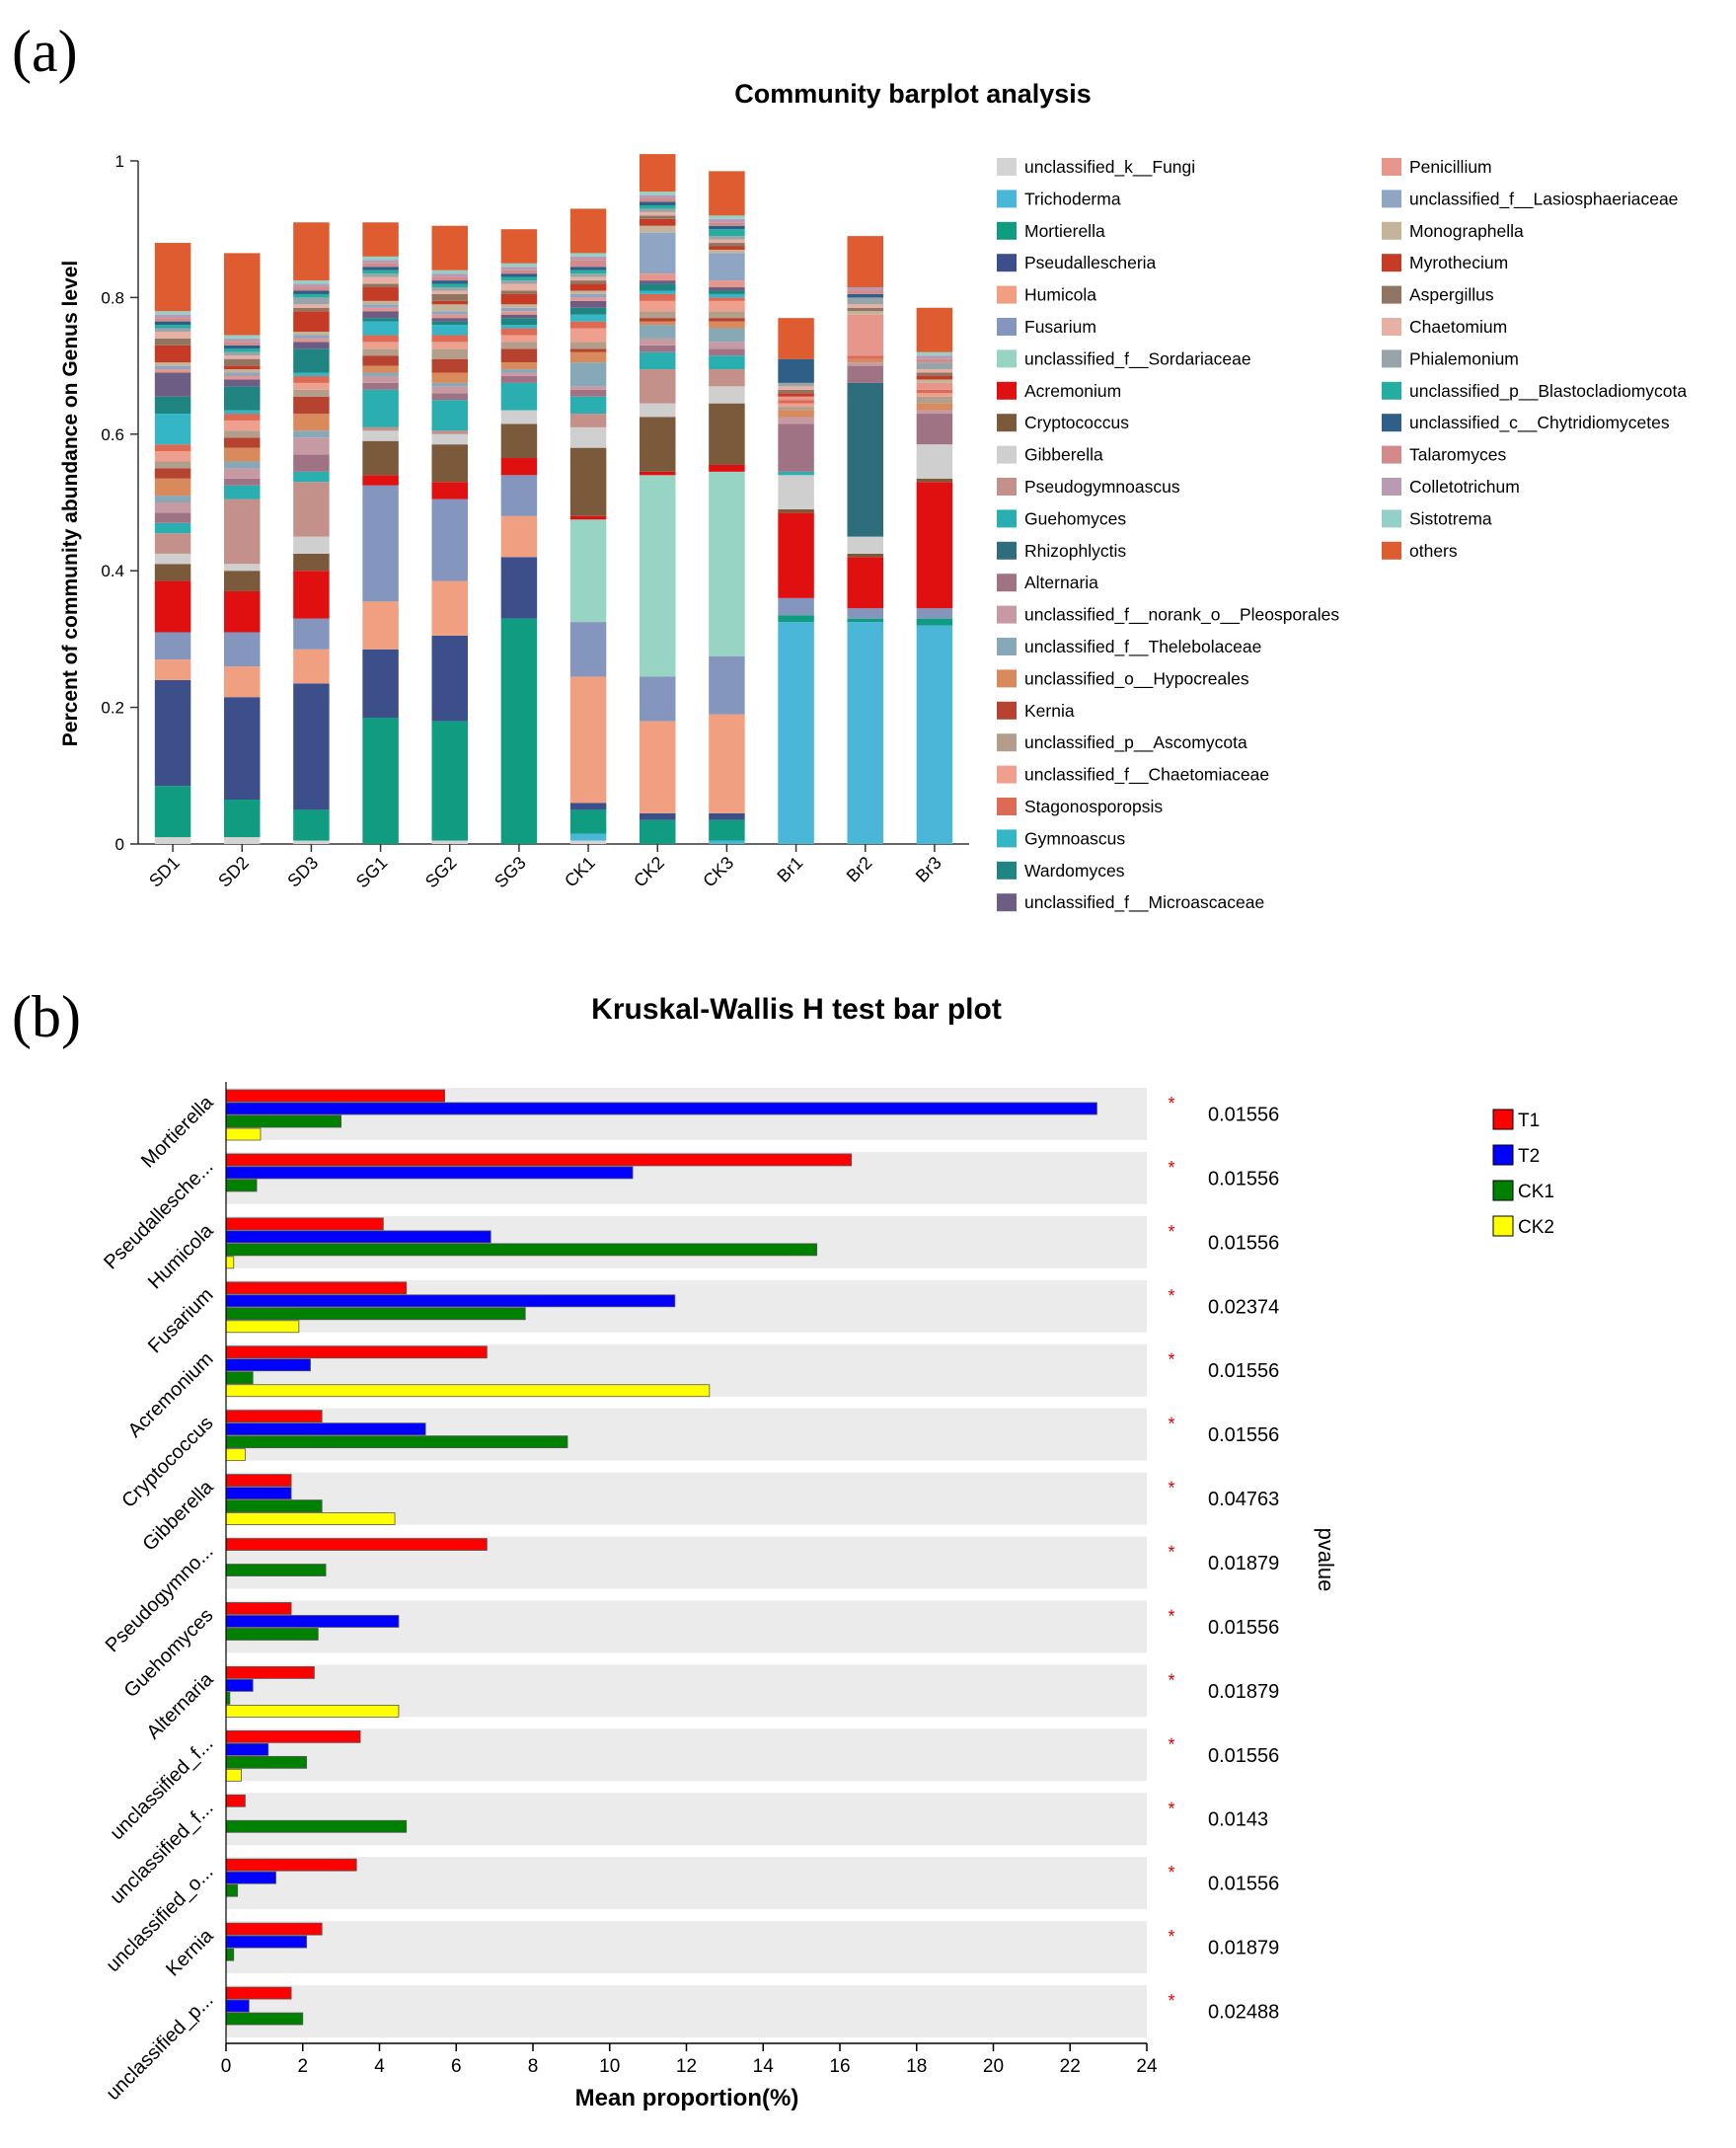 The width and height of the screenshot is (1736, 2148). I want to click on legend-a-label: unclassified_f__Sordariaceae, so click(1137, 359).